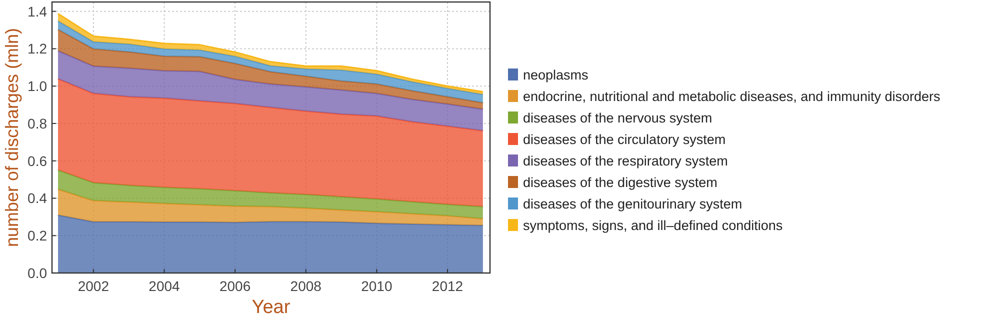 This screenshot has height=320, width=982. What do you see at coordinates (38, 11) in the screenshot?
I see `y-tick-label: 1.4` at bounding box center [38, 11].